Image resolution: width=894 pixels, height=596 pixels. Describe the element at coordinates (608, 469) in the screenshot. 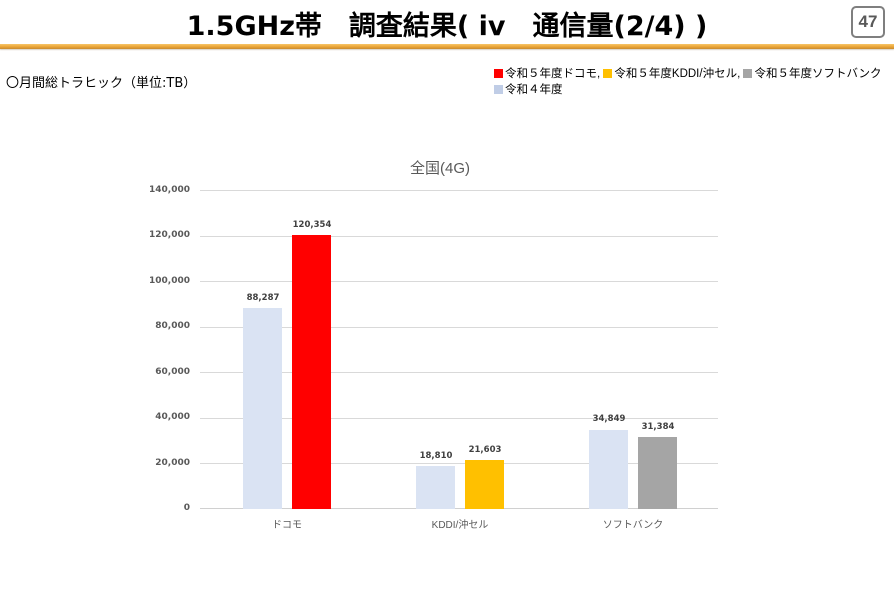

I see `bar-softbank-r4` at that location.